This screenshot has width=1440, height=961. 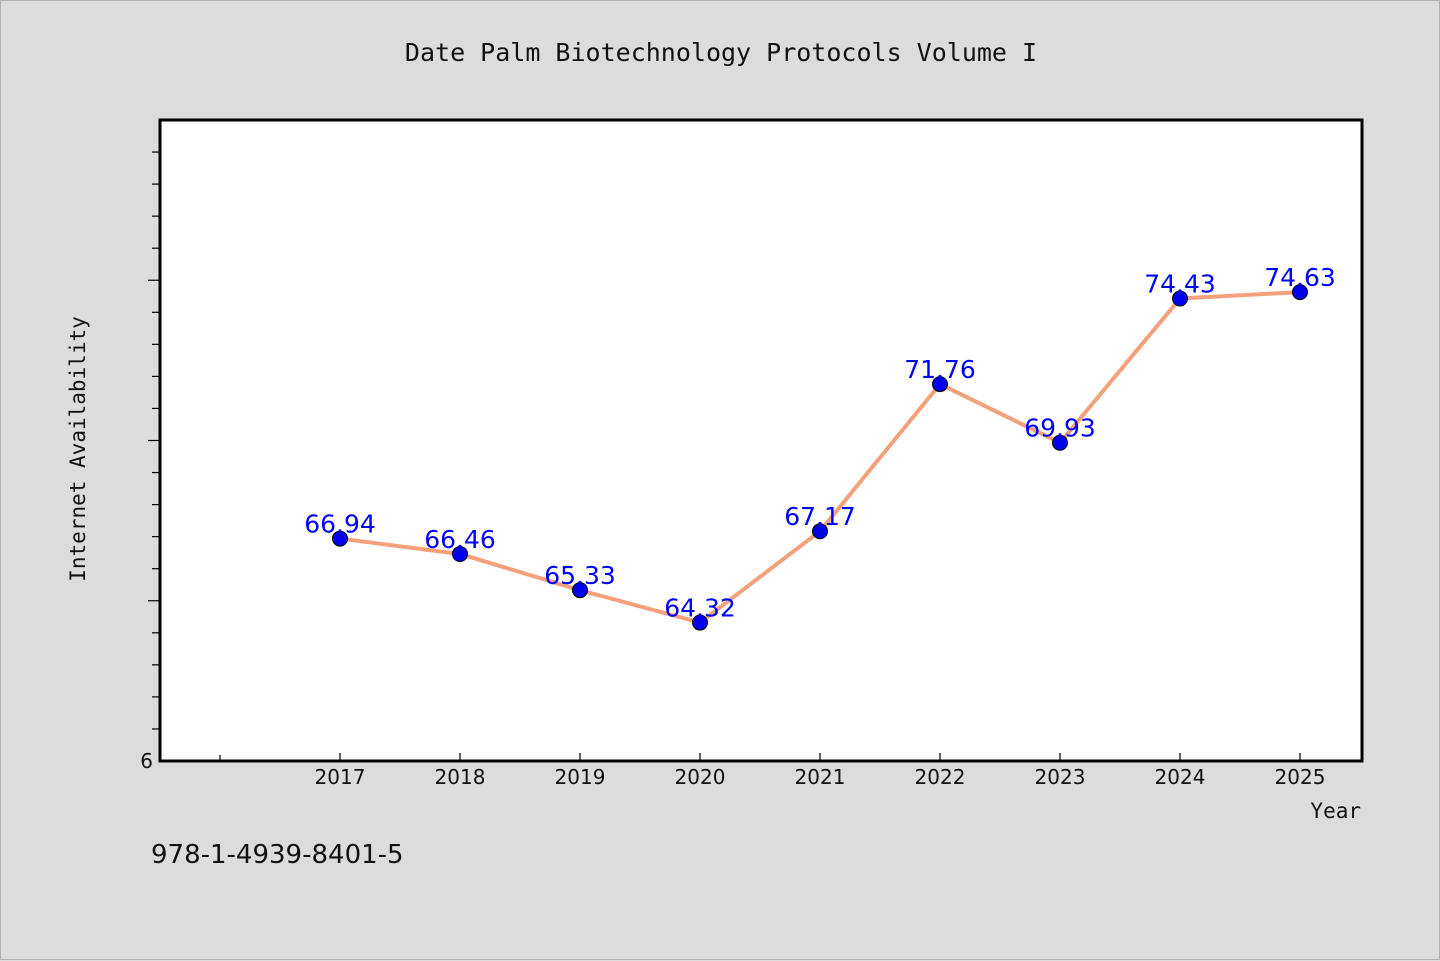 What do you see at coordinates (1300, 277) in the screenshot?
I see `data-label: 74.63` at bounding box center [1300, 277].